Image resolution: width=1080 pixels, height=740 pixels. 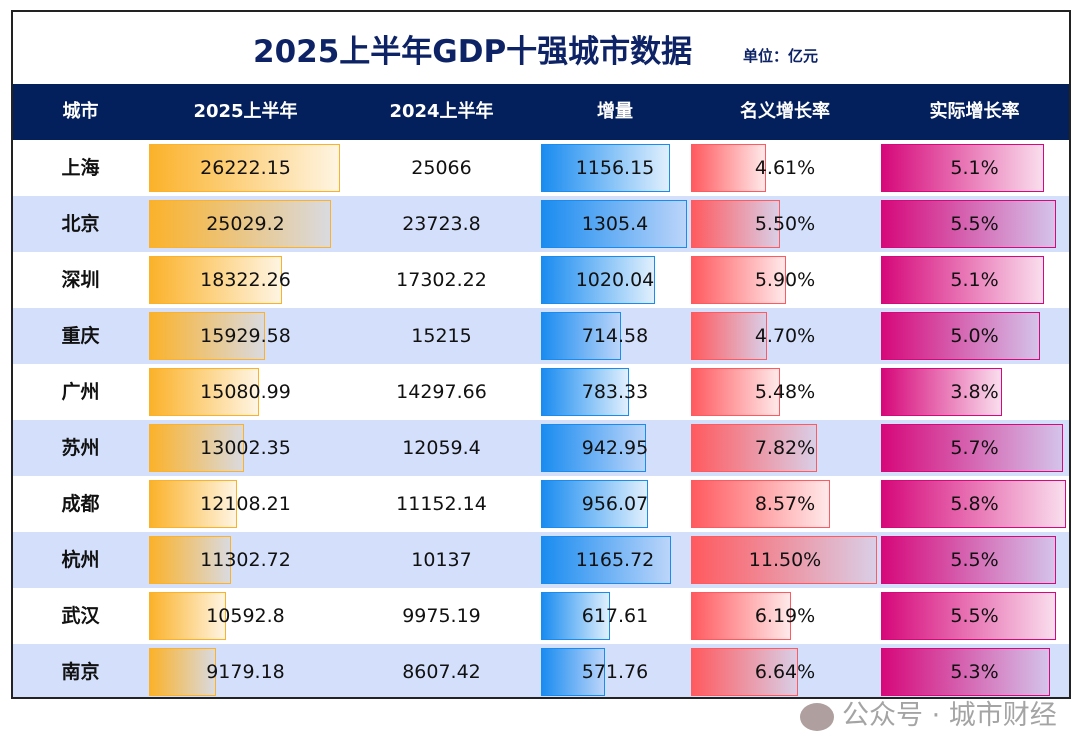 What do you see at coordinates (245, 111) in the screenshot?
I see `column-header-gdp2025: 2025上半年` at bounding box center [245, 111].